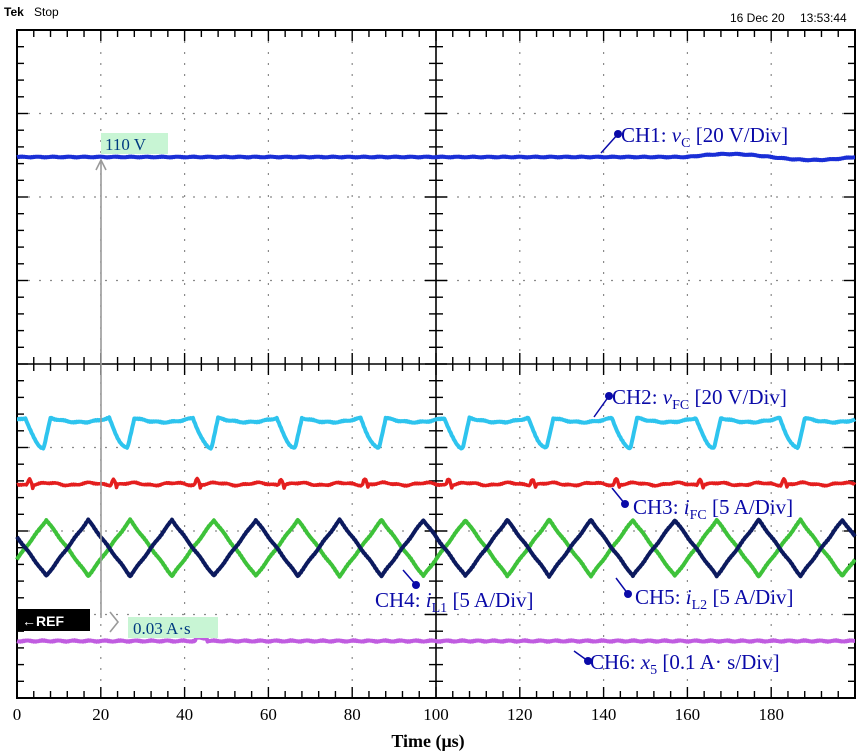  I want to click on ch6-scale: [0.1 A· s/Div], so click(720, 662).